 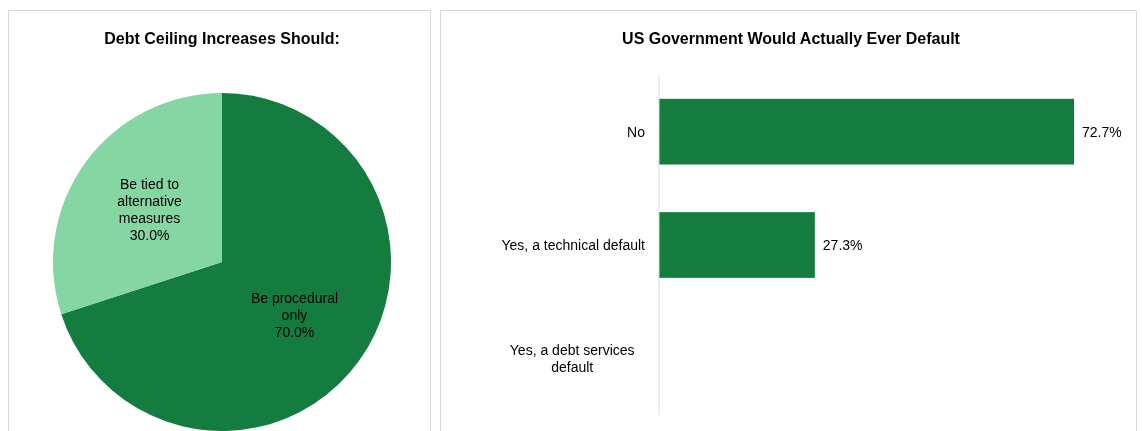 I want to click on chart-title: Debt Ceiling Increases Should:, so click(x=222, y=38).